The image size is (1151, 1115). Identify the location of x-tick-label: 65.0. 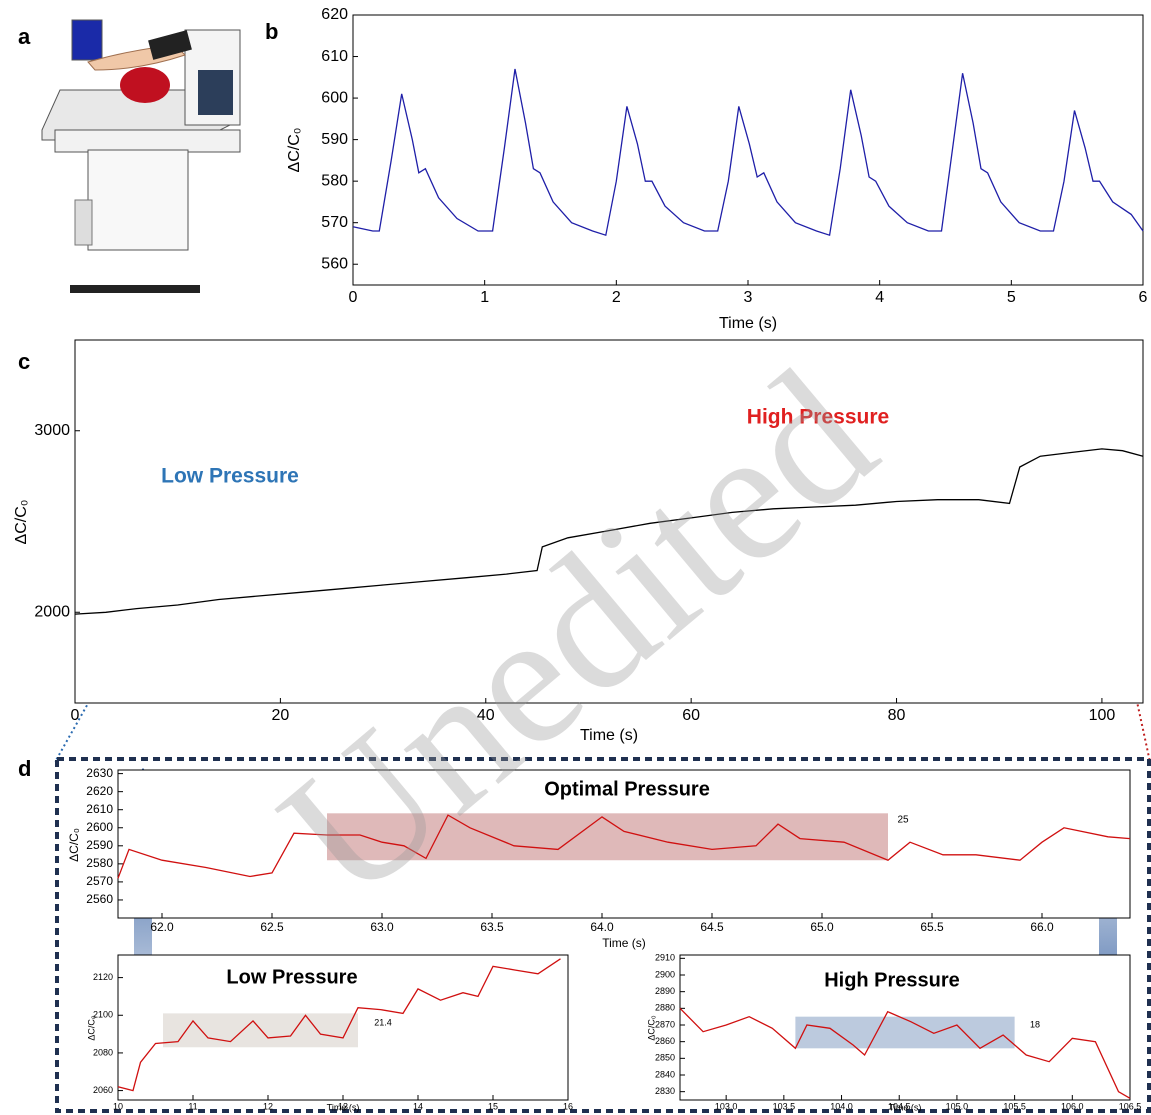
(822, 927).